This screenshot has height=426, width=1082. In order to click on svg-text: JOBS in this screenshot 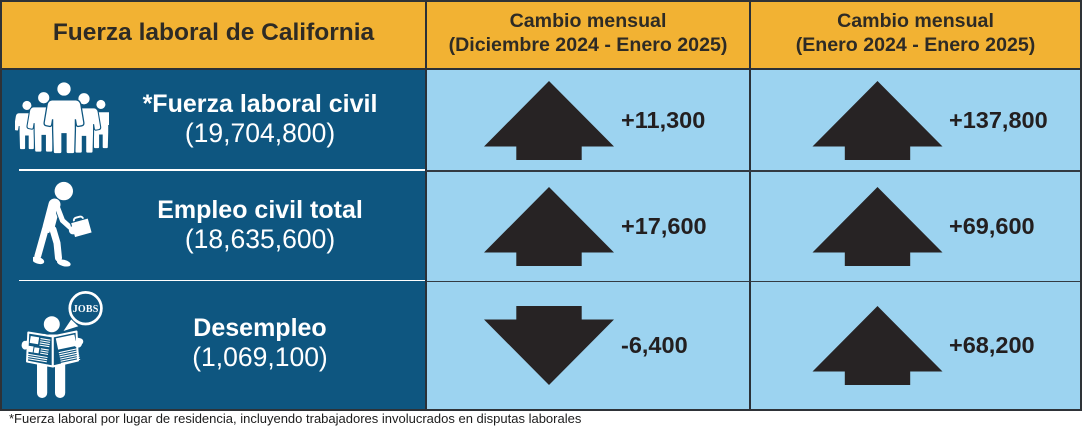, I will do `click(86, 309)`.